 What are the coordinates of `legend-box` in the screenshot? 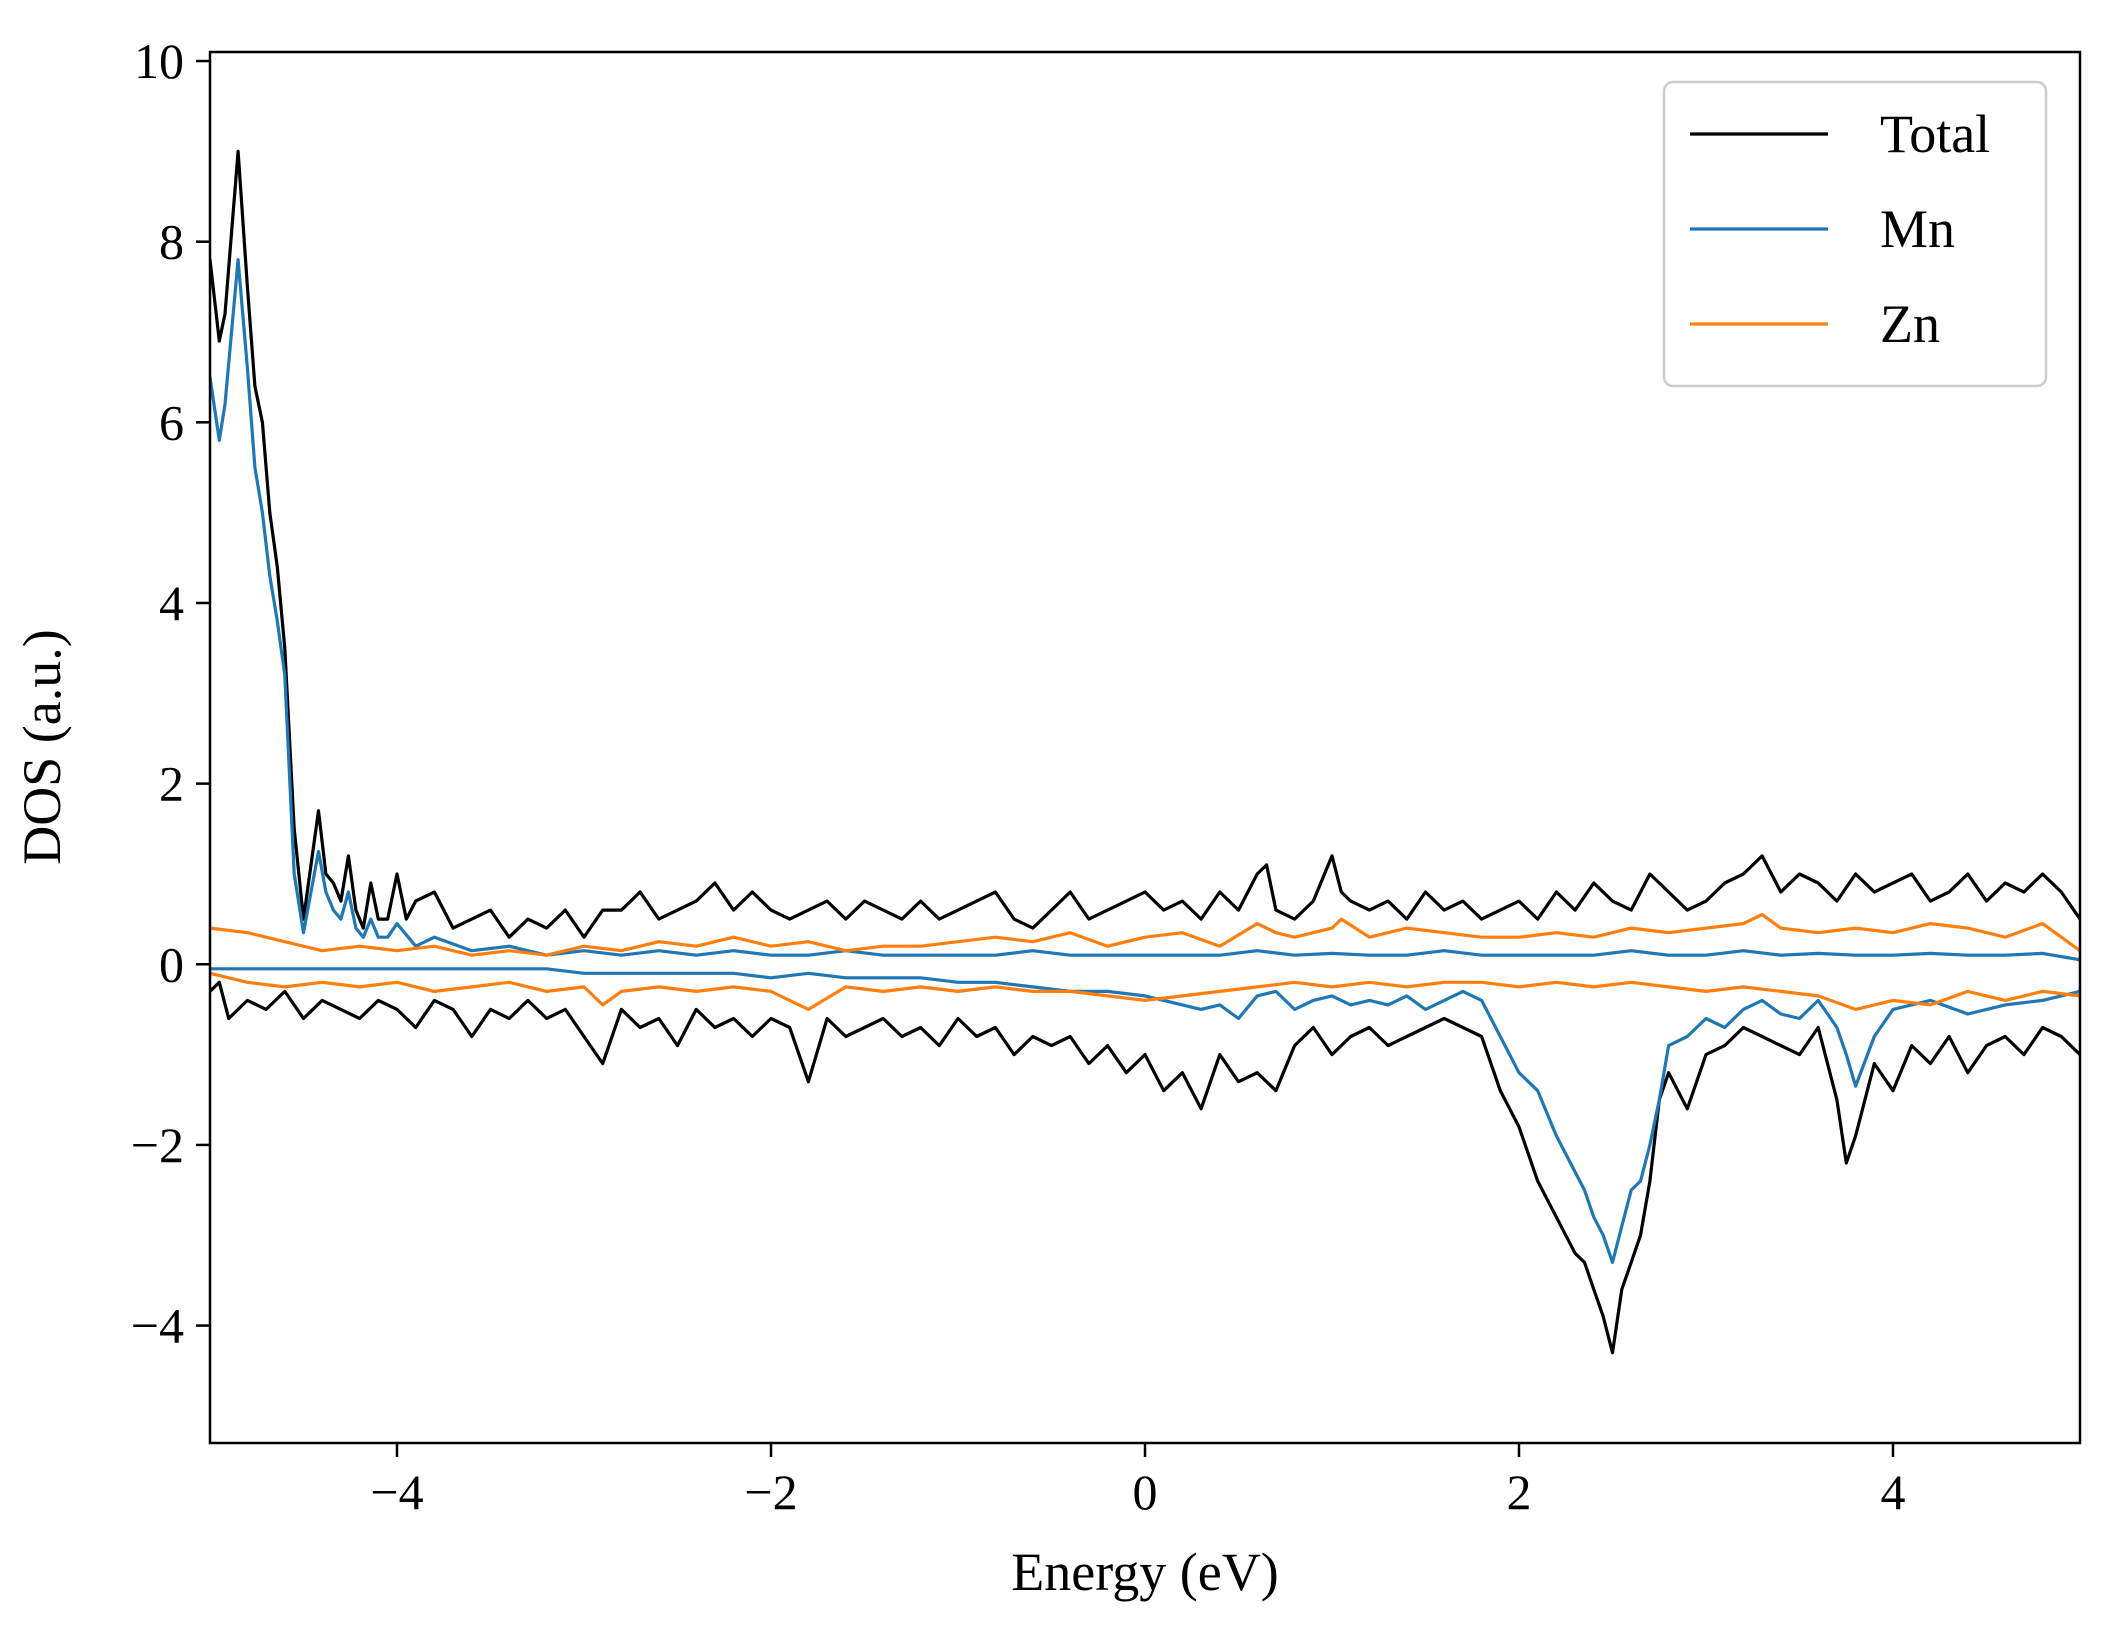 It's located at (1855, 234).